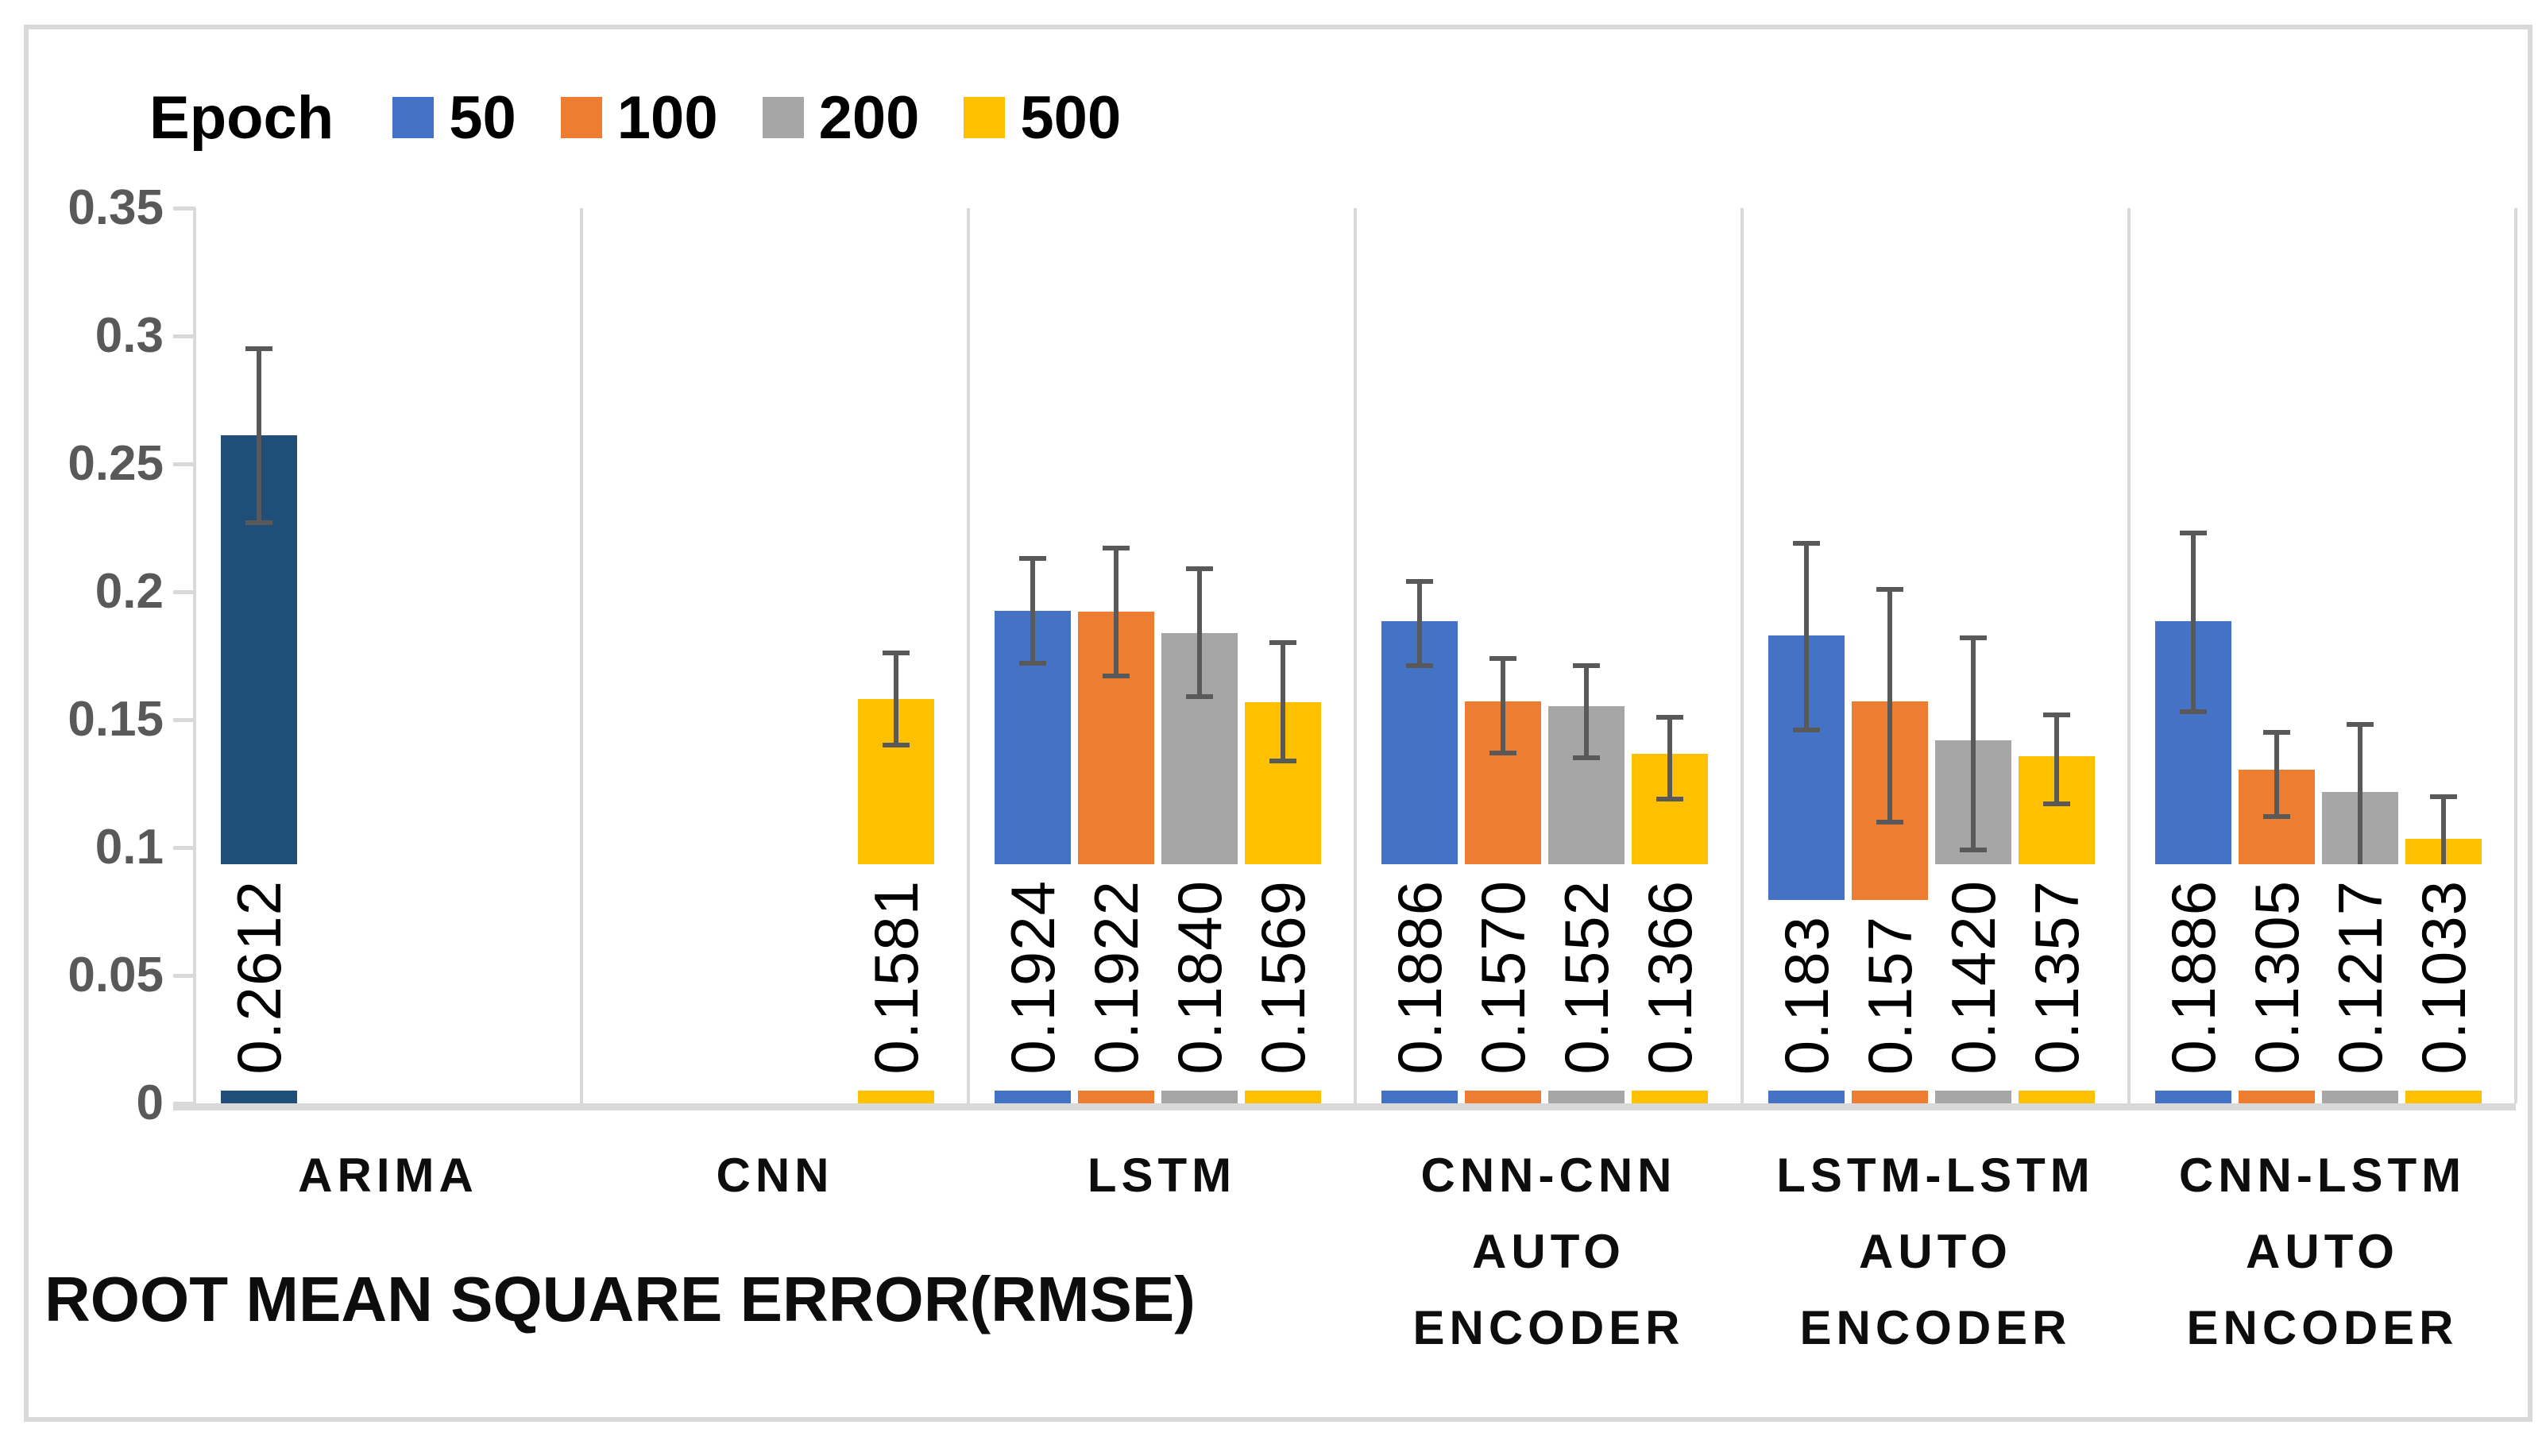  Describe the element at coordinates (116, 207) in the screenshot. I see `y-tick-label: 0.35` at that location.